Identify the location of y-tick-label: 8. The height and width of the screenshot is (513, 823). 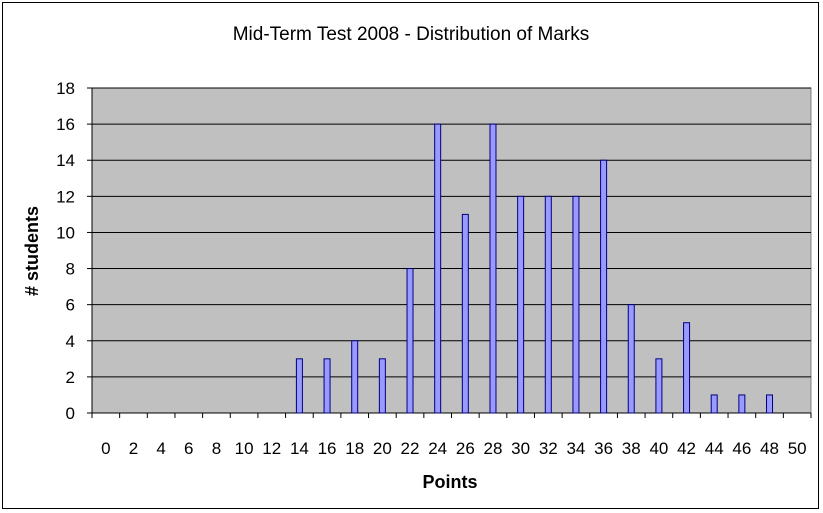
(70, 269).